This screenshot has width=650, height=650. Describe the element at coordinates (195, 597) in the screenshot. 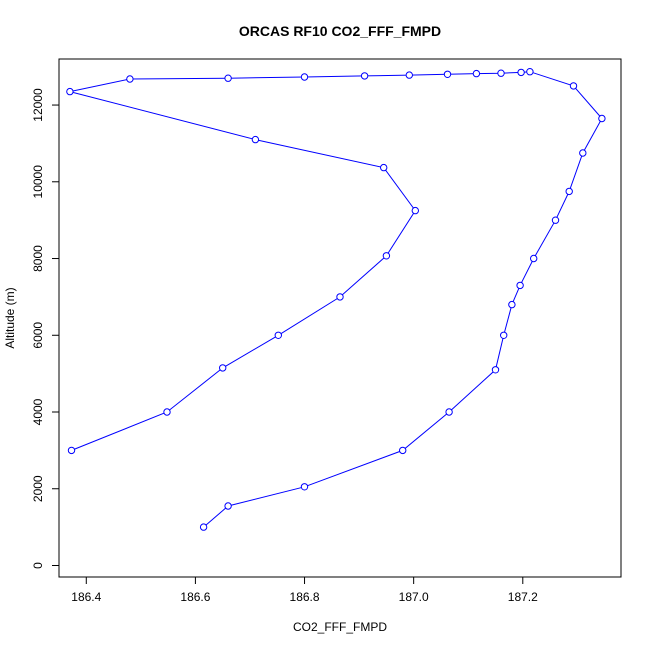

I see `x-tick-label: 186.6` at that location.